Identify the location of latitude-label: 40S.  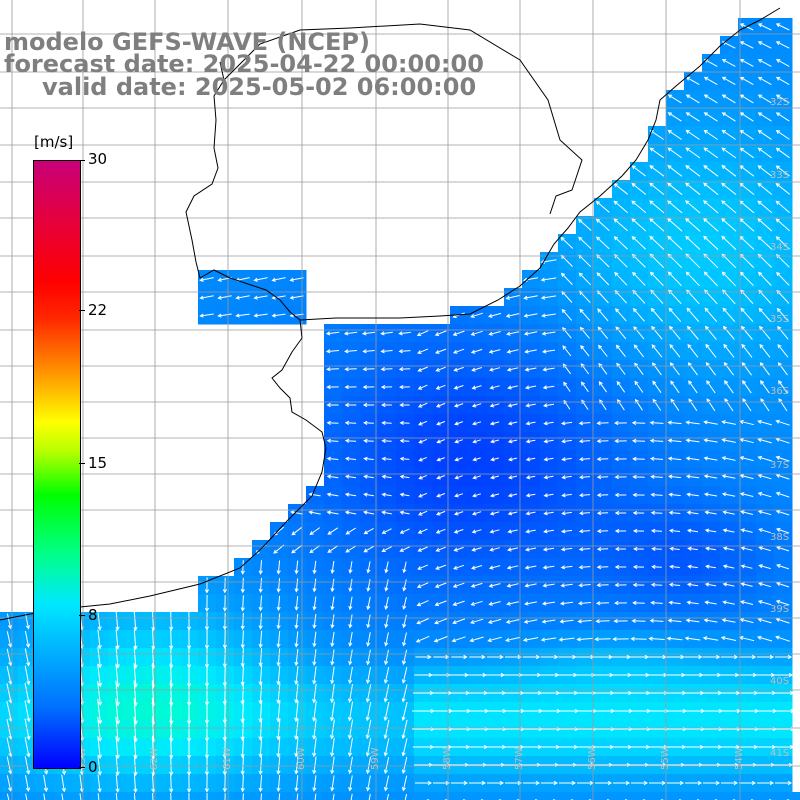
(779, 681).